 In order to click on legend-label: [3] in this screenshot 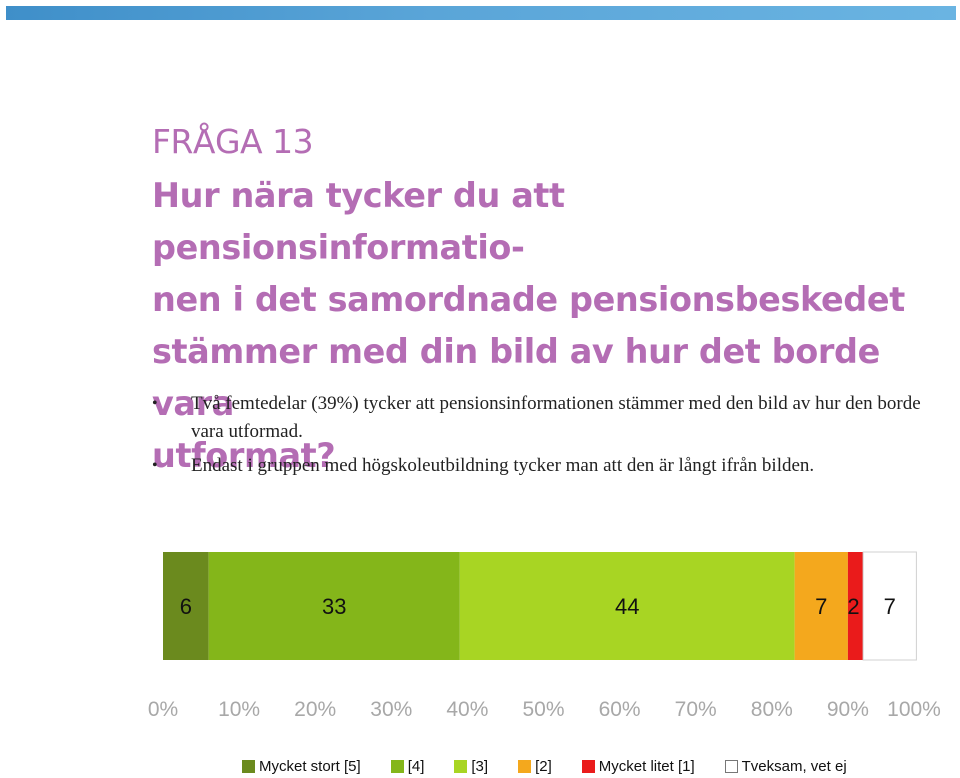, I will do `click(480, 766)`.